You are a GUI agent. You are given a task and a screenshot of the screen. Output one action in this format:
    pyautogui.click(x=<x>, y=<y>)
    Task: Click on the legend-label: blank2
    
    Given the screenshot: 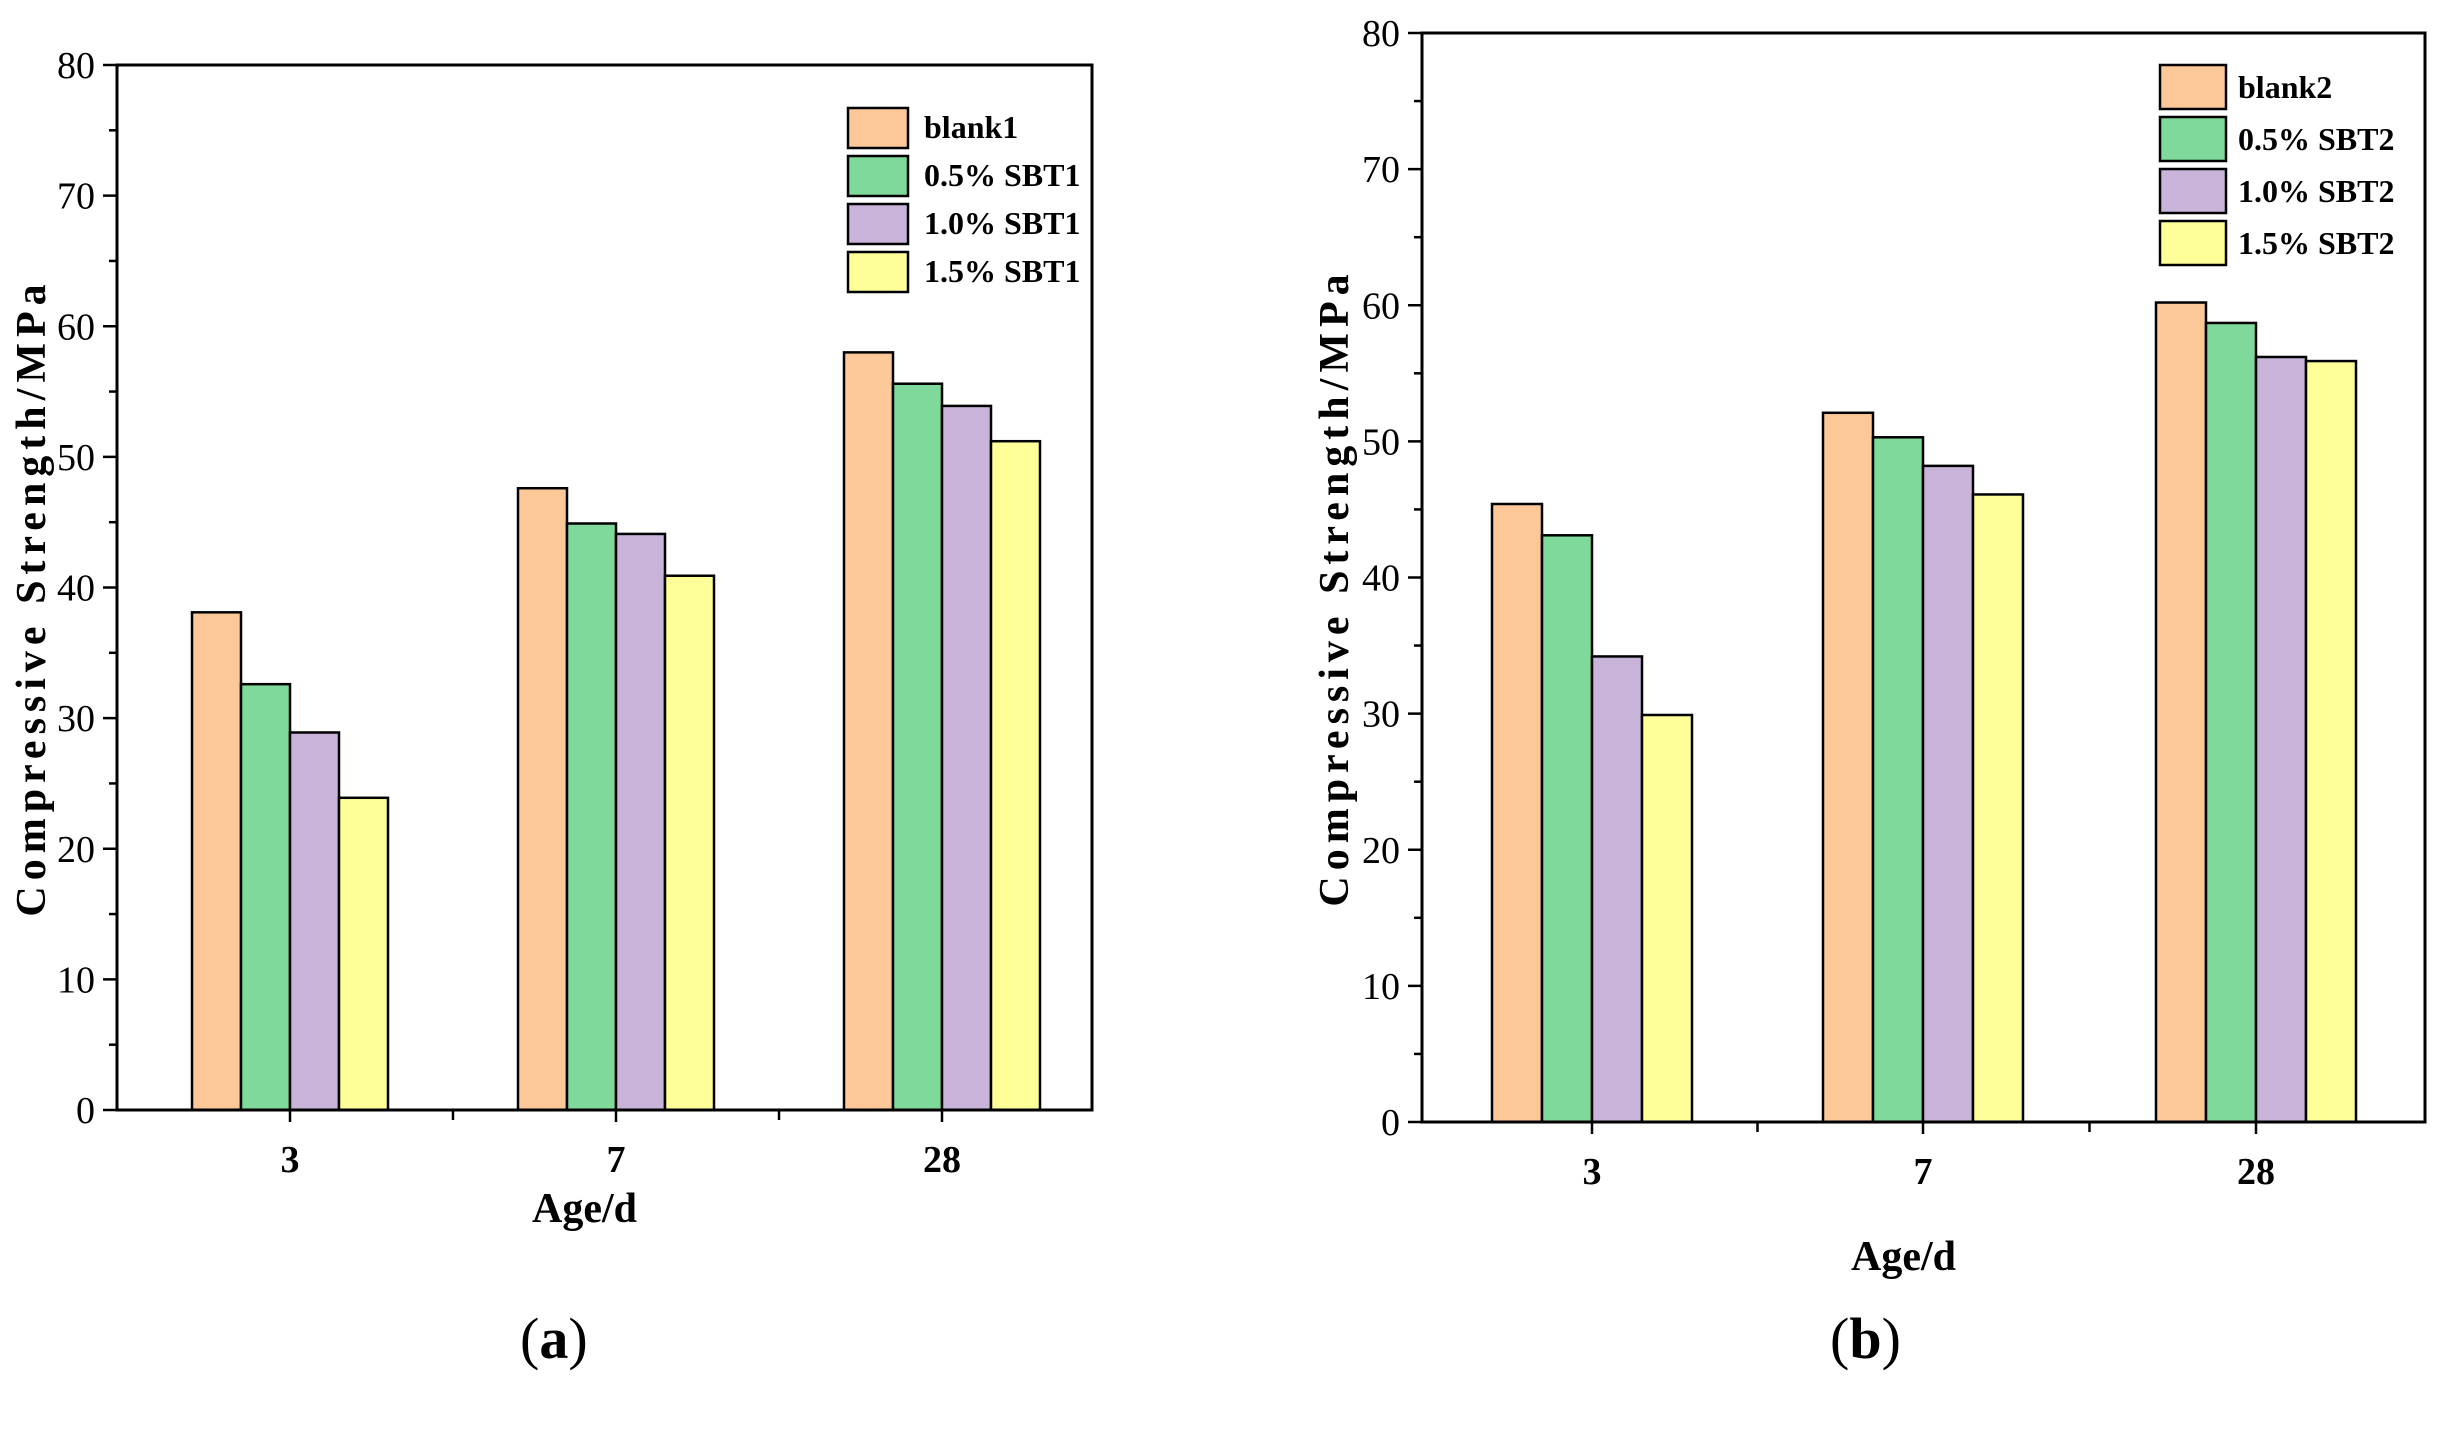 What is the action you would take?
    pyautogui.click(x=2285, y=87)
    